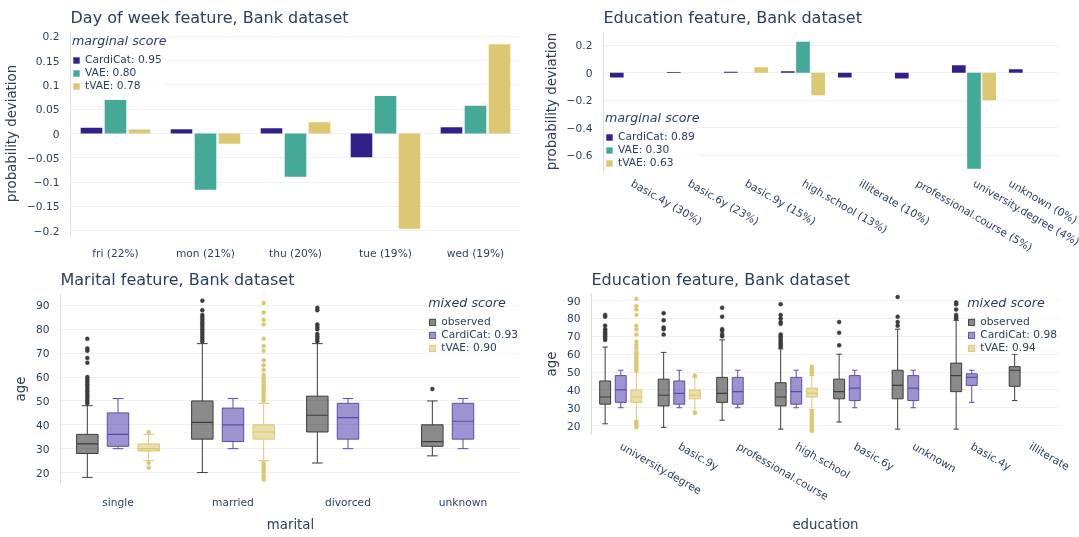 The height and width of the screenshot is (537, 1079). Describe the element at coordinates (646, 162) in the screenshot. I see `legend-label: tVAE: 0.63` at that location.